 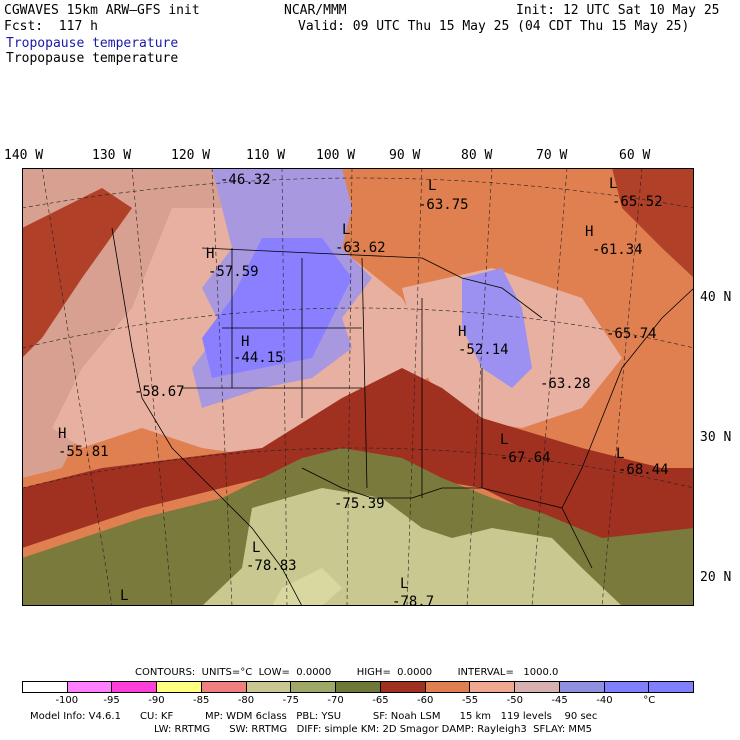 I want to click on extremum-label: -61.34, so click(x=617, y=250).